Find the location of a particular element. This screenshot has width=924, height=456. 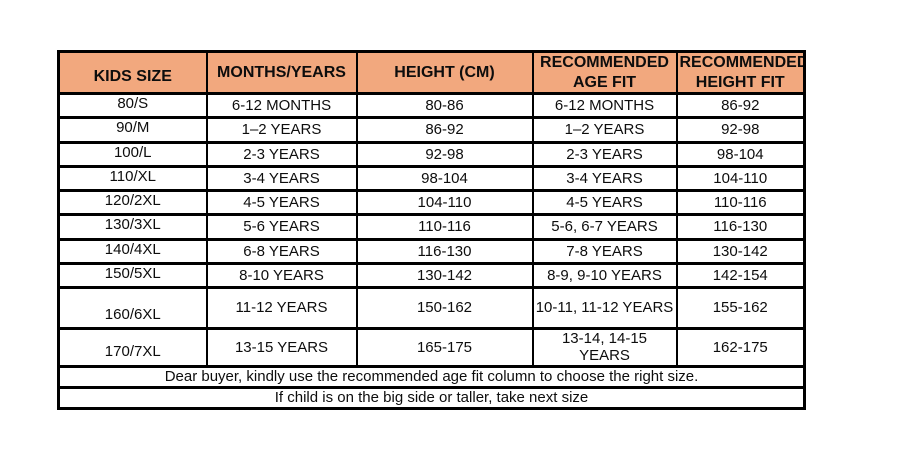

age-fit-cell: 3-4 YEARS is located at coordinates (604, 178).